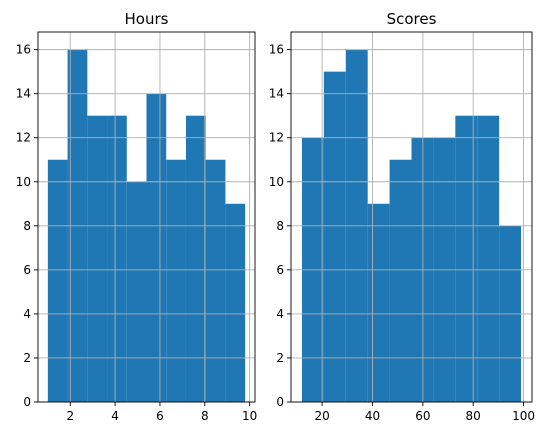  Describe the element at coordinates (412, 19) in the screenshot. I see `chart-title: Scores` at that location.